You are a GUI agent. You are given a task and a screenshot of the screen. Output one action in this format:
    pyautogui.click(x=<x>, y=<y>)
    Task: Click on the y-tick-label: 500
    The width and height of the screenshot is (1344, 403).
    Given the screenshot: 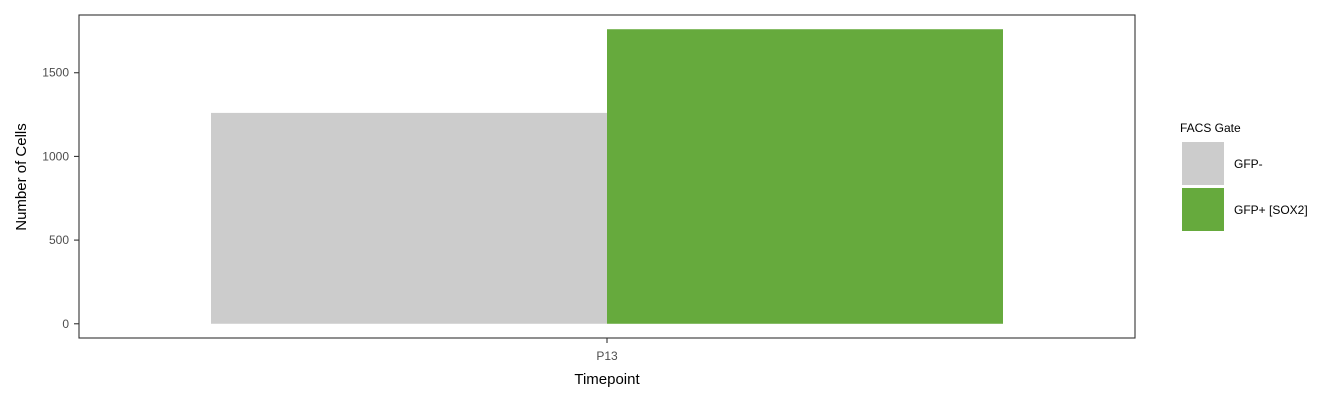 What is the action you would take?
    pyautogui.click(x=59, y=240)
    